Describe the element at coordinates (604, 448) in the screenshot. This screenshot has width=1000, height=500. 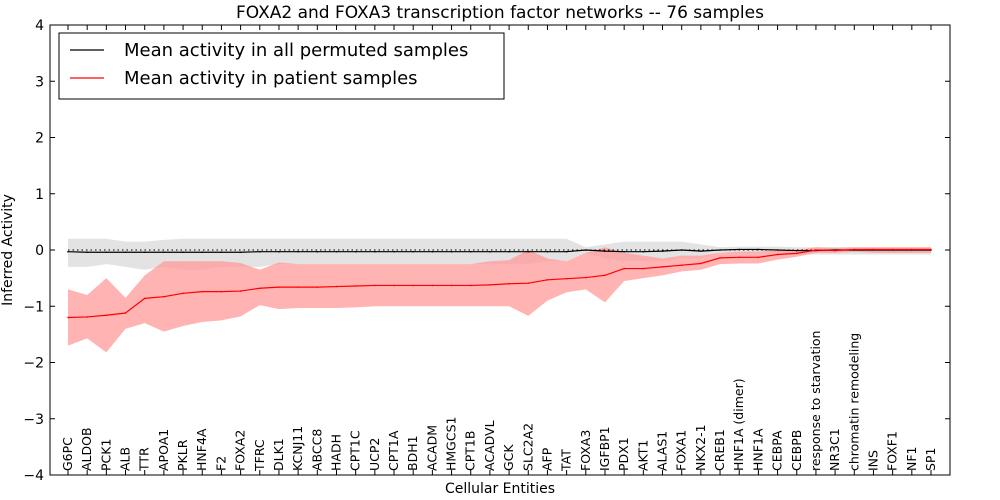
I see `x-tick-label: IGFBP1` at that location.